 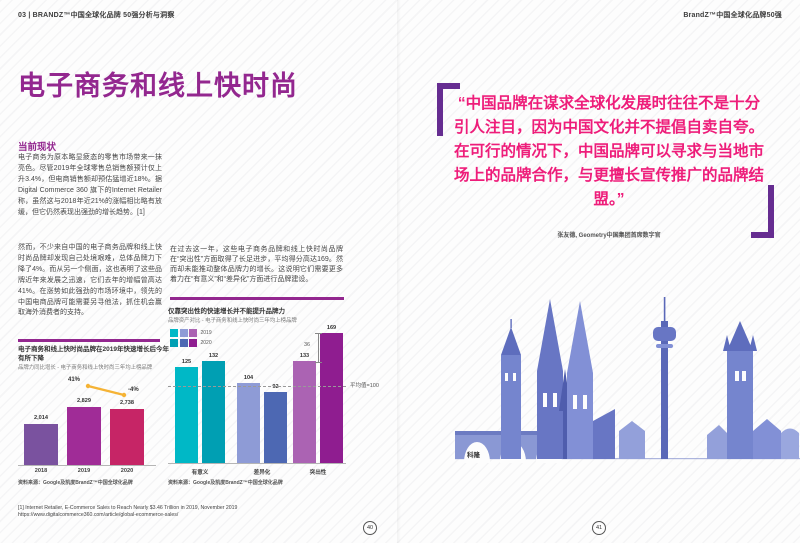 I want to click on chart1-bar-value: 2,829, so click(x=84, y=401).